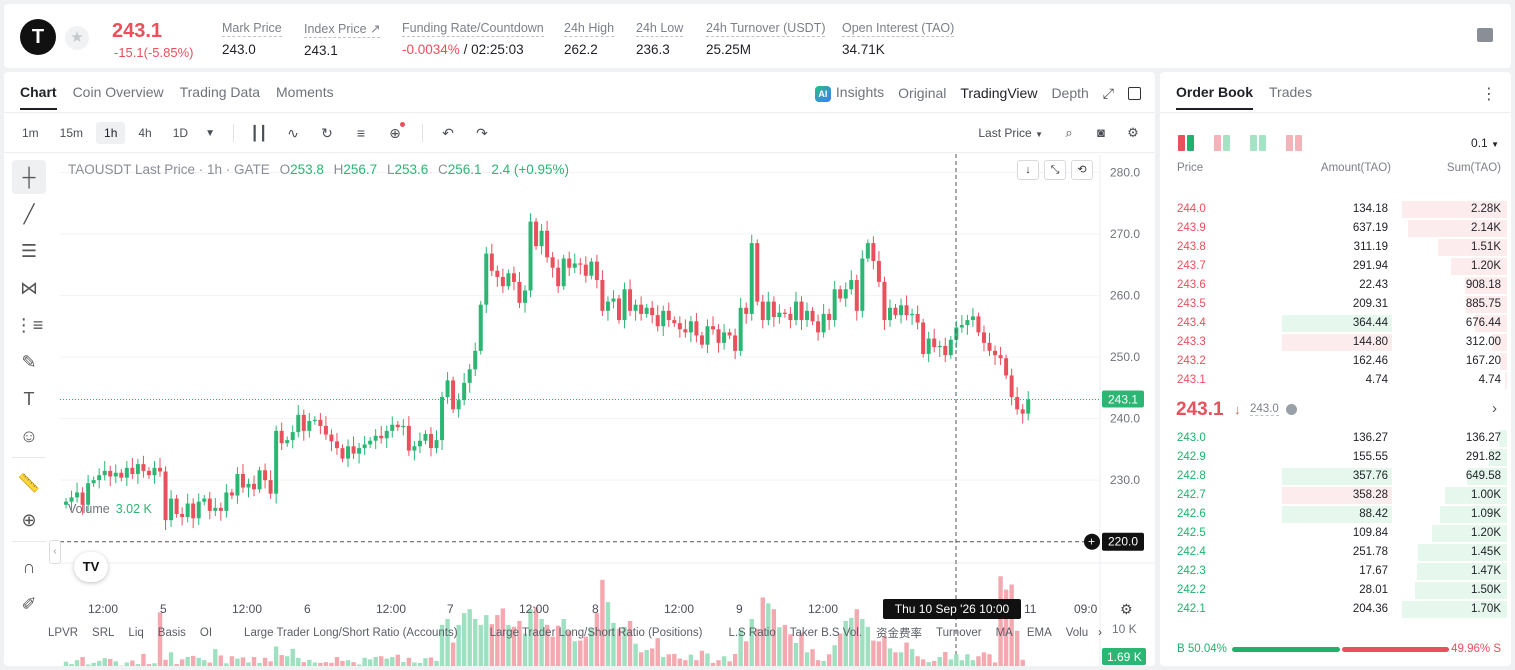 Image resolution: width=1515 pixels, height=670 pixels. Describe the element at coordinates (448, 133) in the screenshot. I see `undo-icon: ↶` at that location.